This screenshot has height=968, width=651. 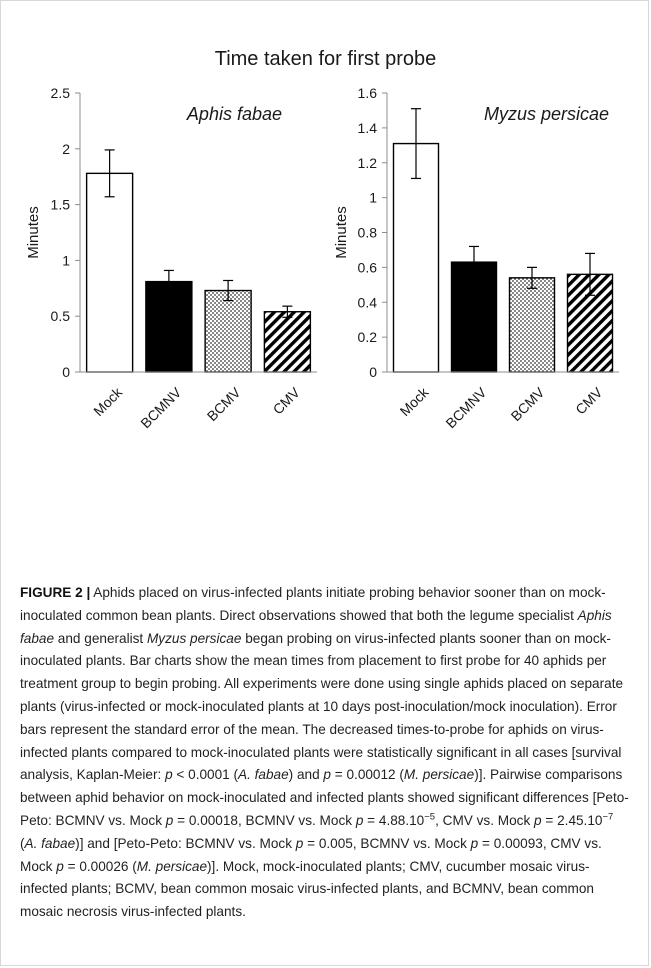 I want to click on caption-segment: ) and, so click(x=306, y=775).